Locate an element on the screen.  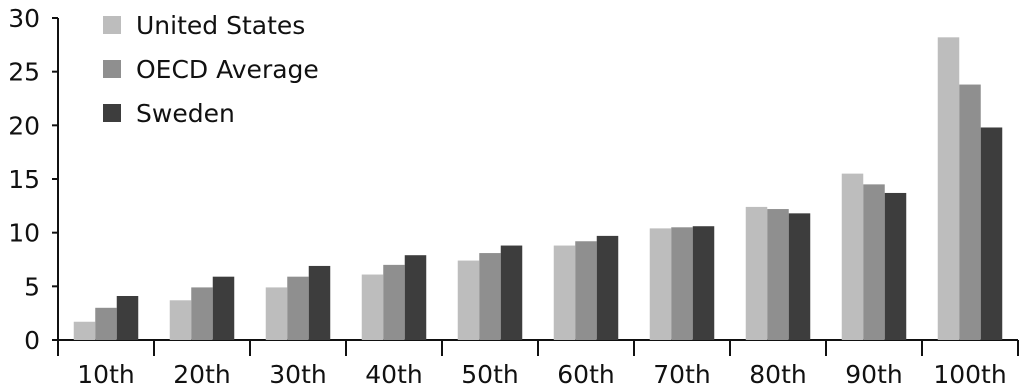
x-tick-label: 80th is located at coordinates (777, 374).